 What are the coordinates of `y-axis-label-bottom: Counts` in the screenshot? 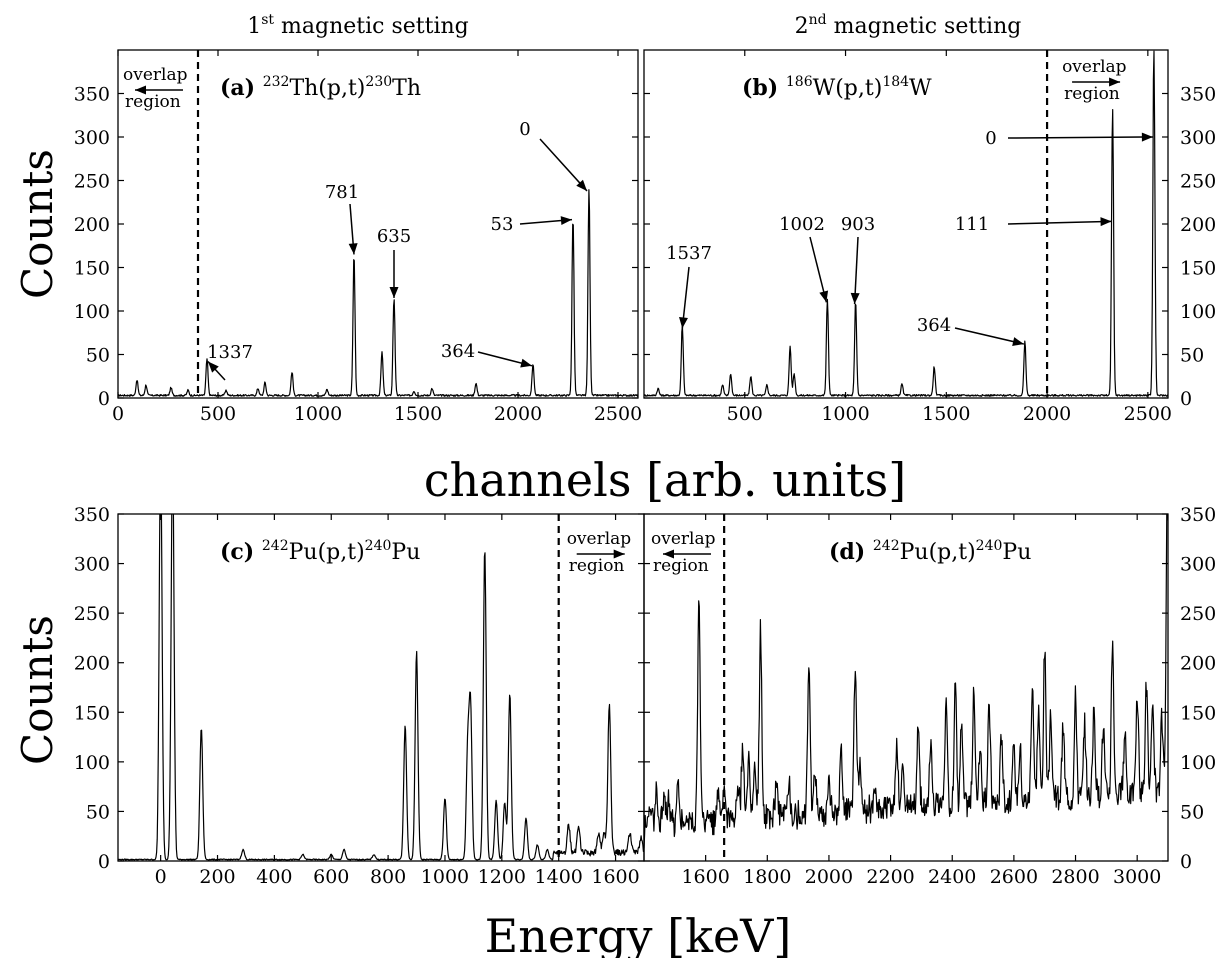 It's located at (37, 690).